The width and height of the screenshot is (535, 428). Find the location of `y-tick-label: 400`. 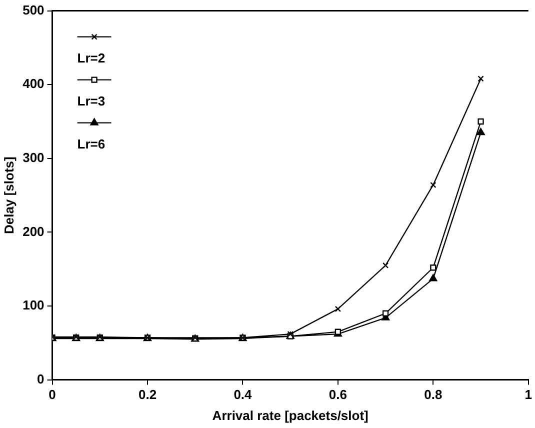

y-tick-label: 400 is located at coordinates (33, 84).